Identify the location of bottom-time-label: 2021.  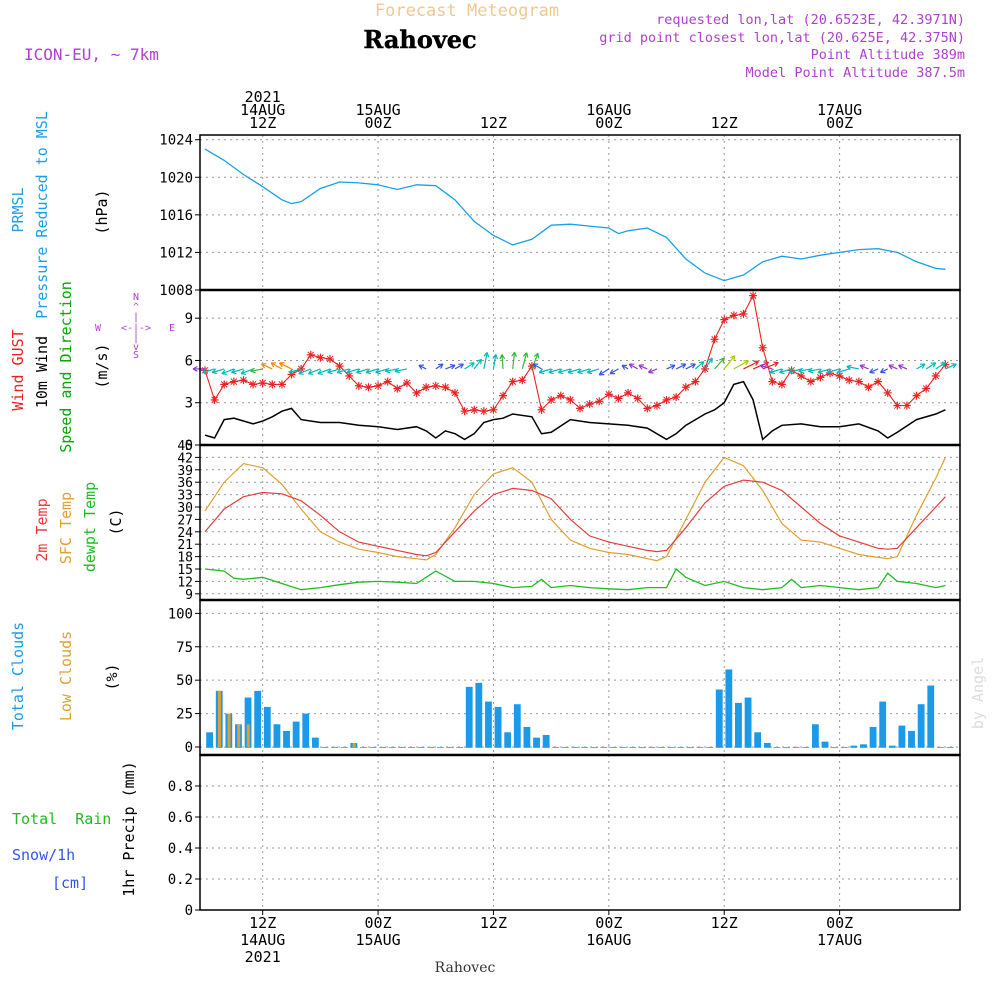
(263, 957).